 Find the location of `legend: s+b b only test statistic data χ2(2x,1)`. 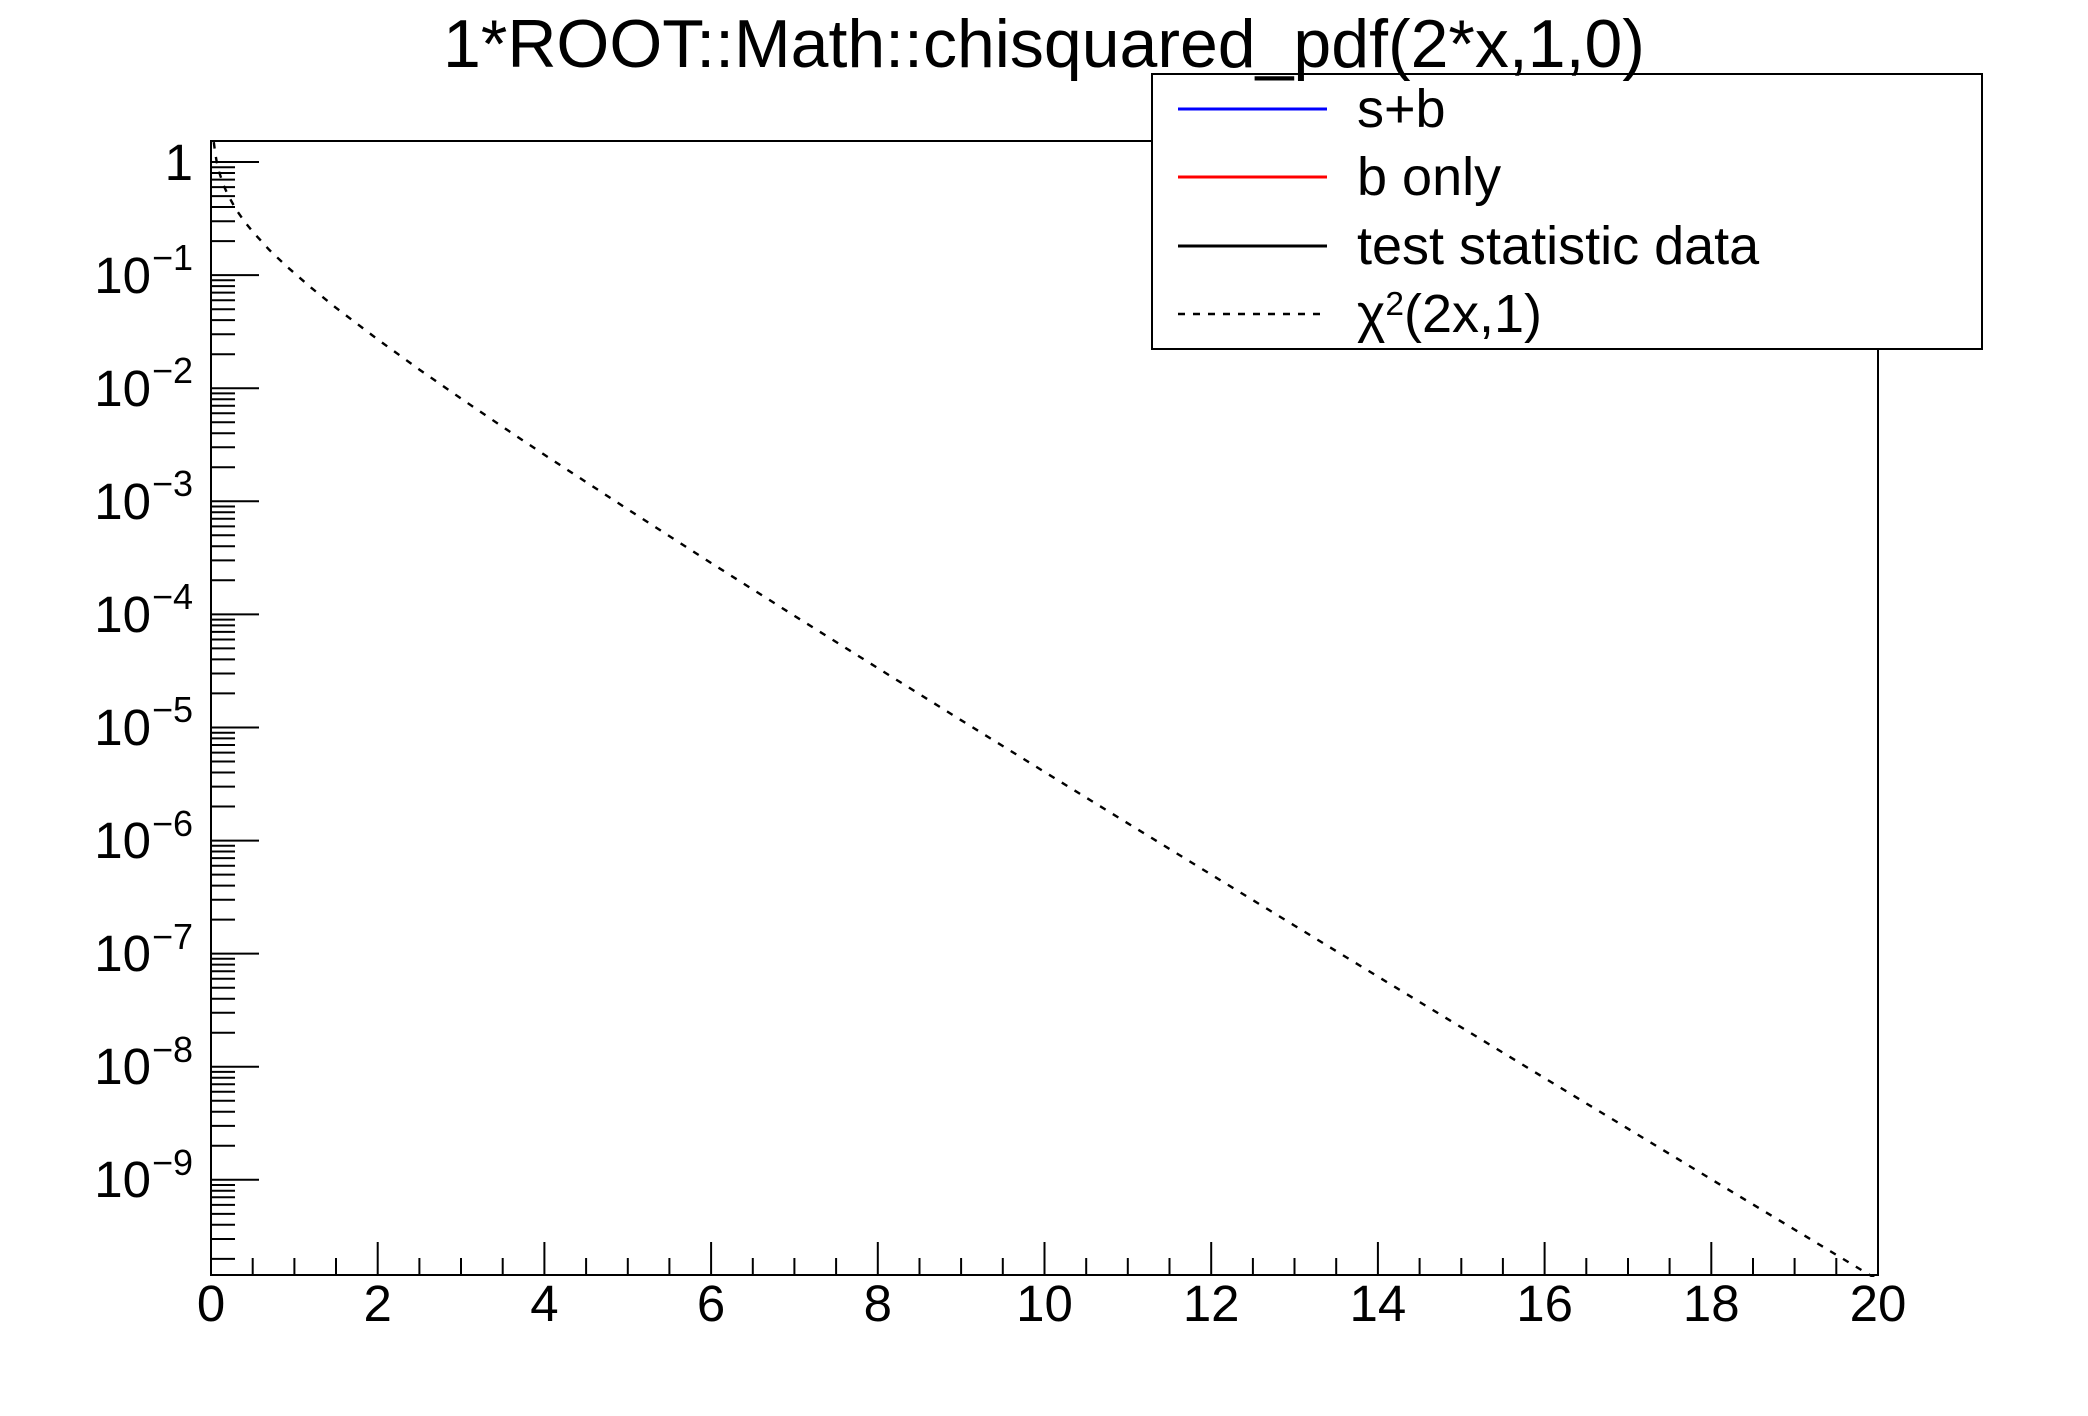

legend: s+b b only test statistic data χ2(2x,1) is located at coordinates (1567, 211).